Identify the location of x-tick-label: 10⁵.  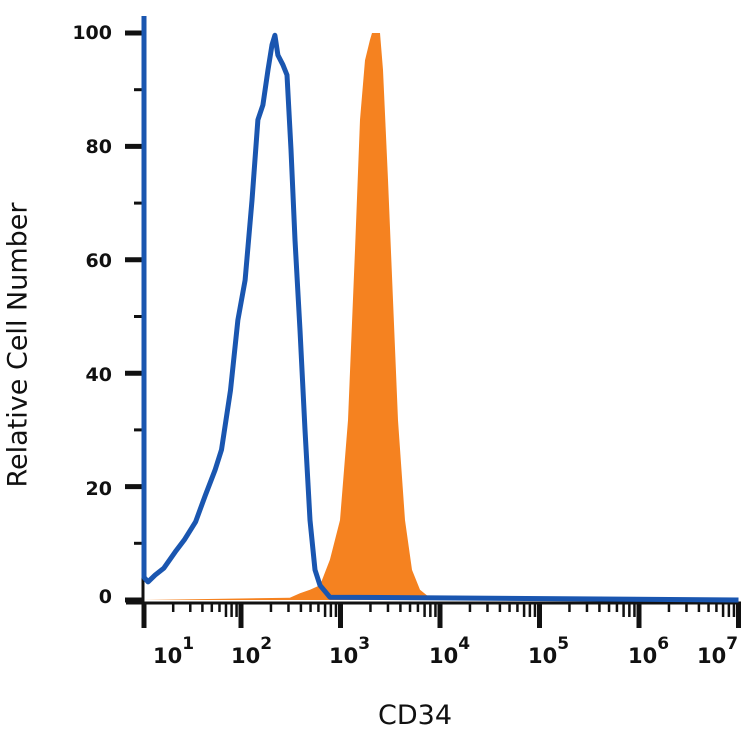
(549, 651).